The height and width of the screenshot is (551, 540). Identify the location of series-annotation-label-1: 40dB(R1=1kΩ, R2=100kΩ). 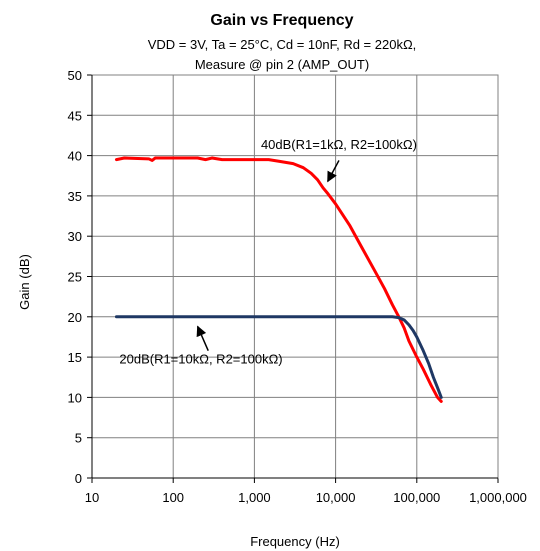
(339, 144).